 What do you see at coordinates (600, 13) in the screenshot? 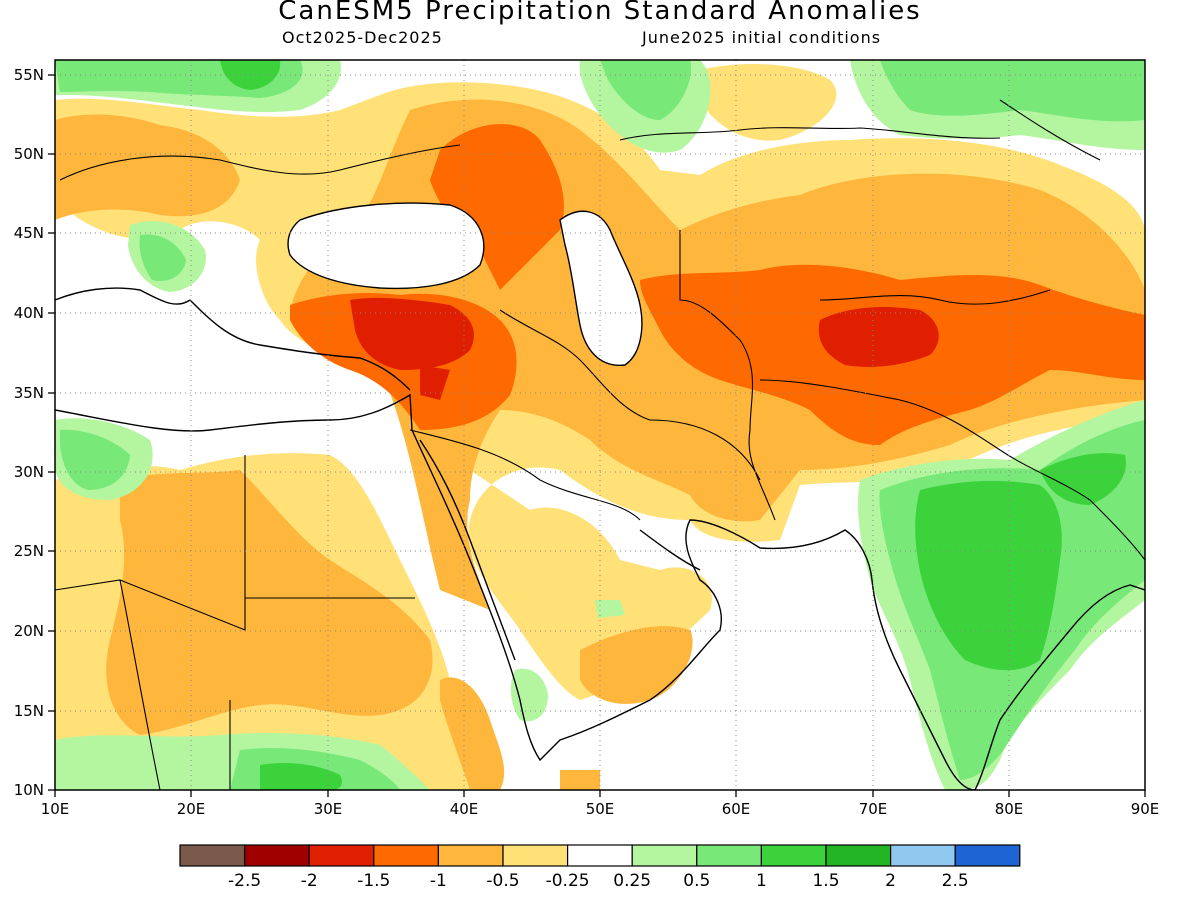
I see `map-title: CanESM5 Precipitation Standard Anomalies` at bounding box center [600, 13].